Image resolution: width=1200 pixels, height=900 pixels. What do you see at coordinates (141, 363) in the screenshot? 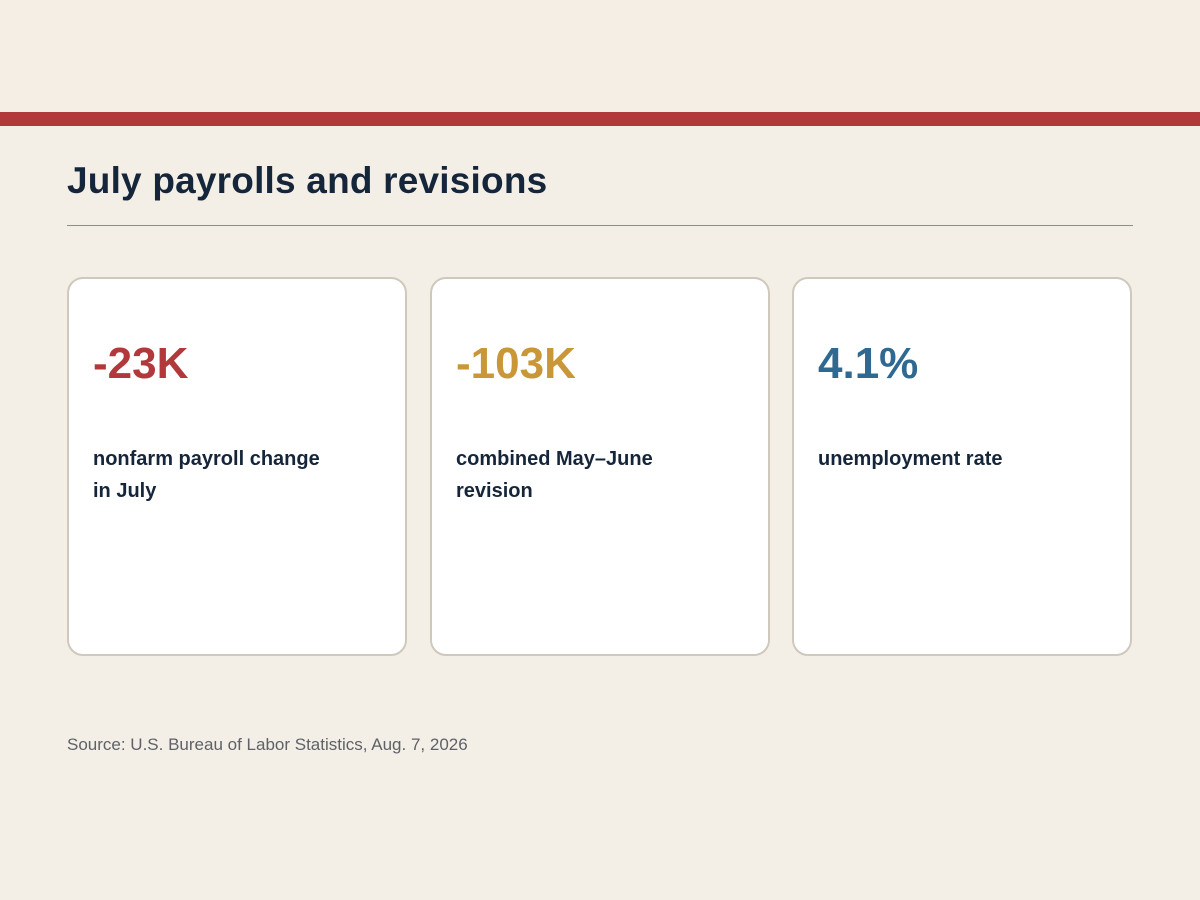
I see `stat-value-payroll-change: -23K` at bounding box center [141, 363].